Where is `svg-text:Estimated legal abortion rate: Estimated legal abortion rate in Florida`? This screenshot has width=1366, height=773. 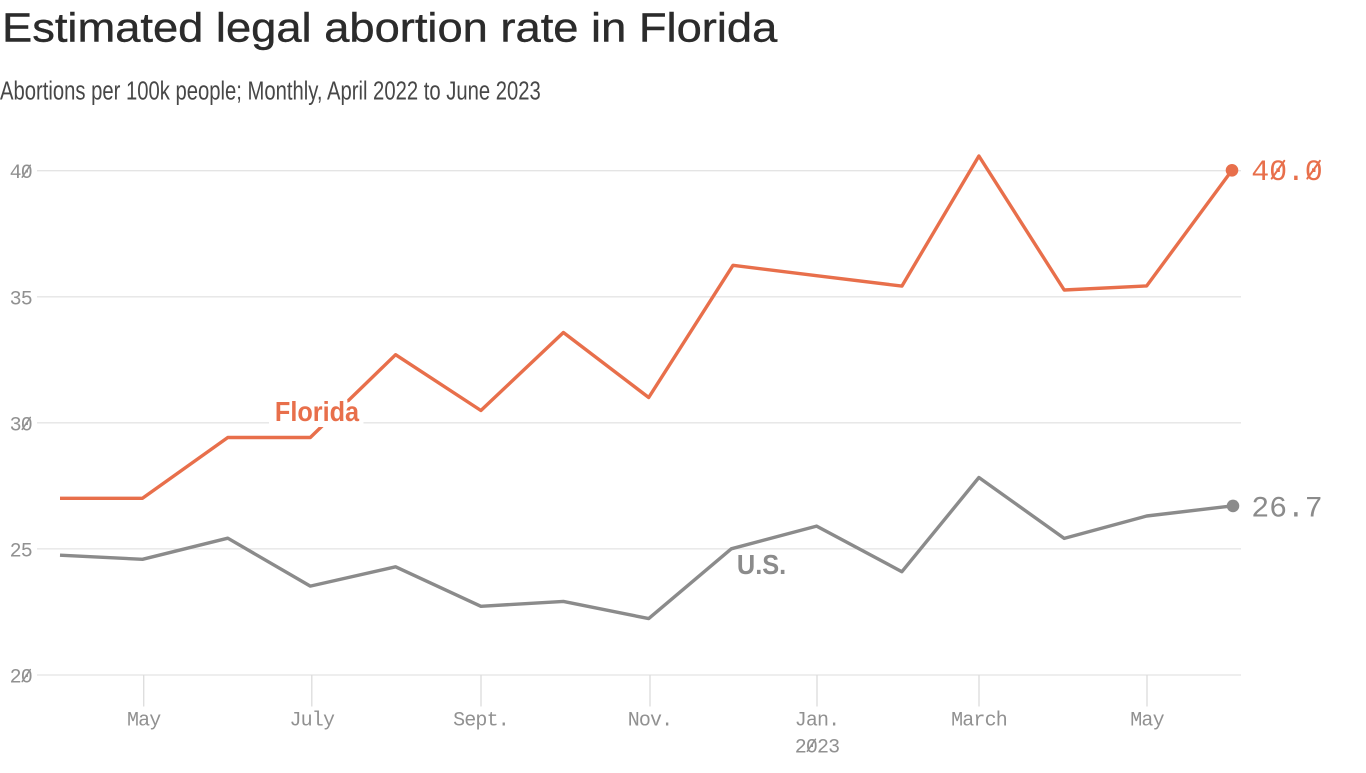
svg-text:Estimated legal abortion rate: Estimated legal abortion rate in Florida is located at coordinates (390, 29).